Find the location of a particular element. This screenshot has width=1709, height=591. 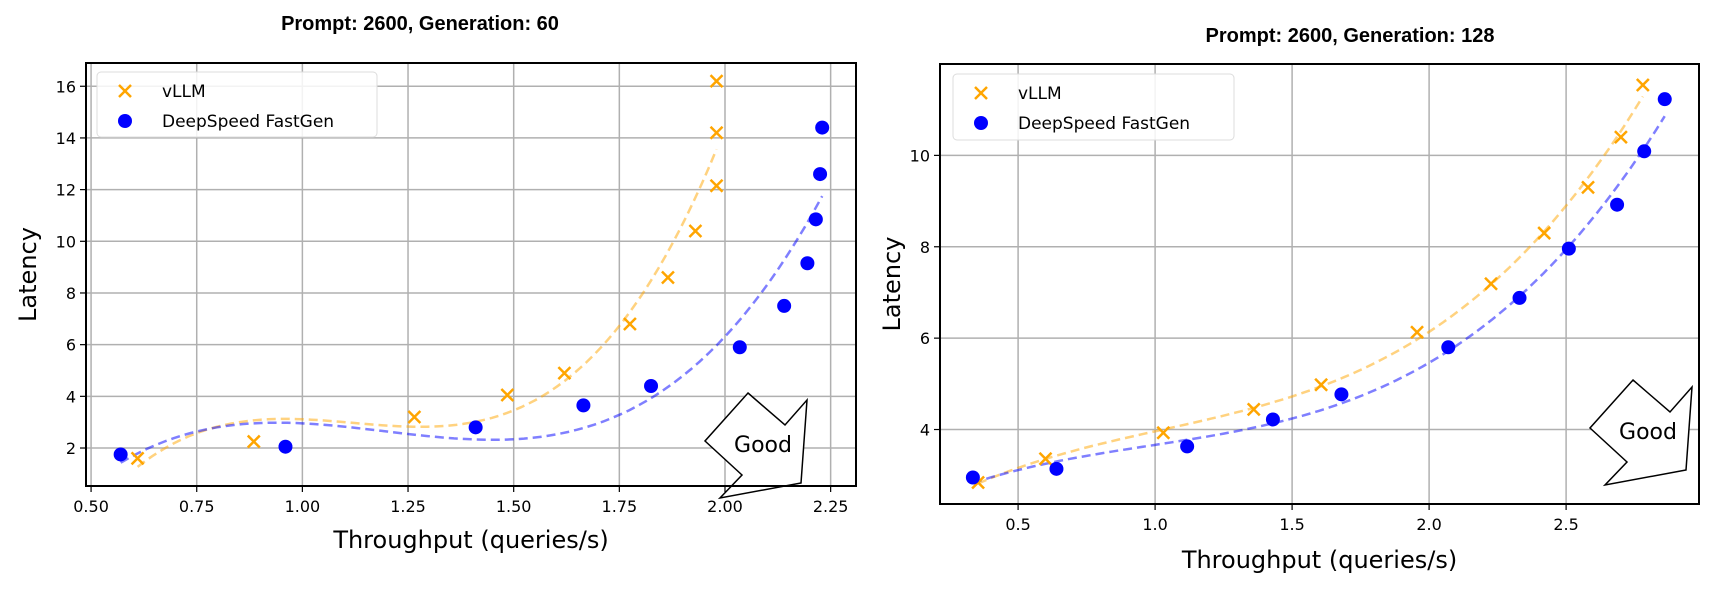

x-tick-label: 1.50 is located at coordinates (514, 506).